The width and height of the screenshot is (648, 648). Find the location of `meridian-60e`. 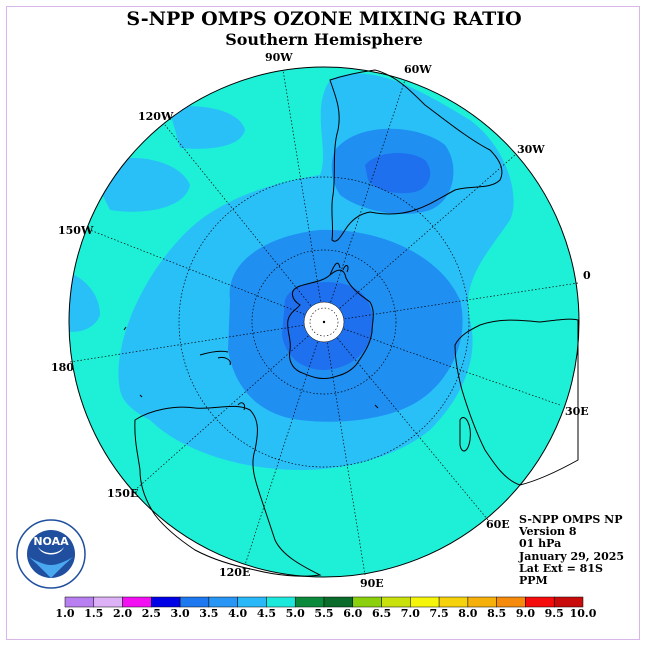

meridian-60e is located at coordinates (406, 421).